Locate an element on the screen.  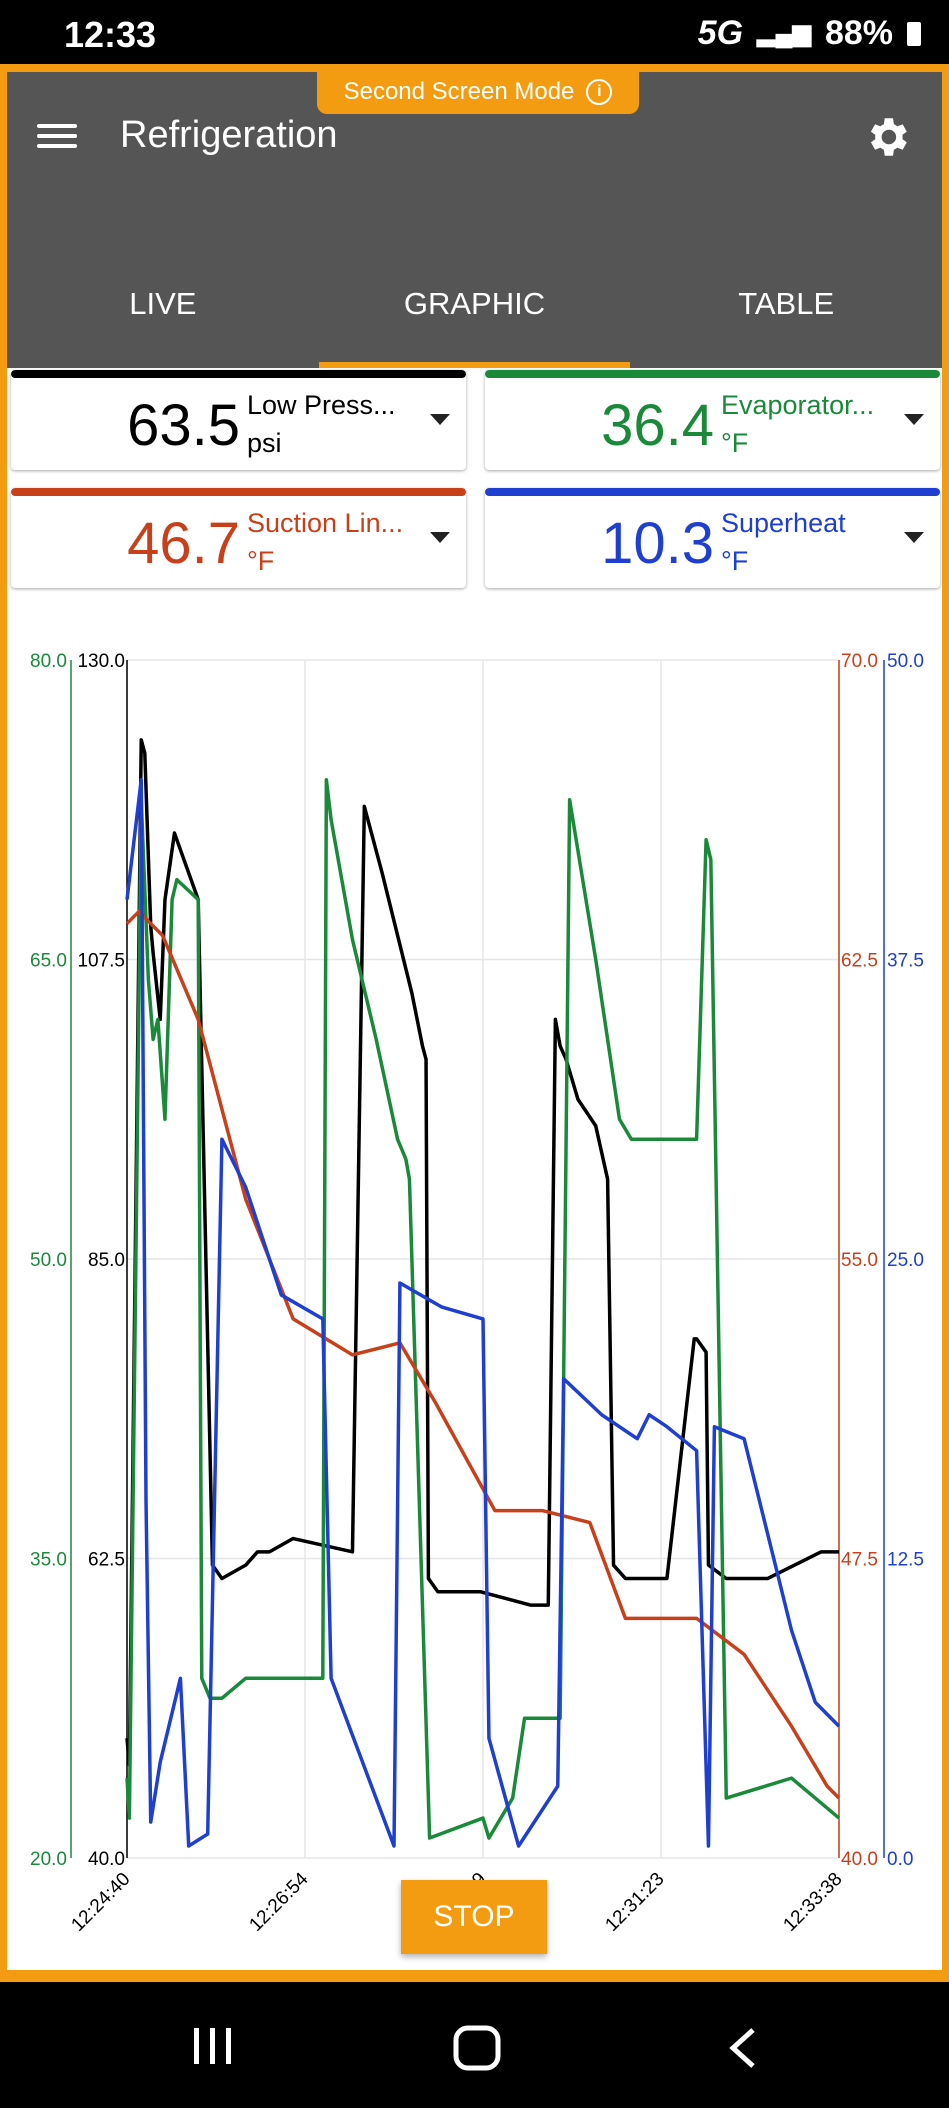
back-icon is located at coordinates (743, 2048).